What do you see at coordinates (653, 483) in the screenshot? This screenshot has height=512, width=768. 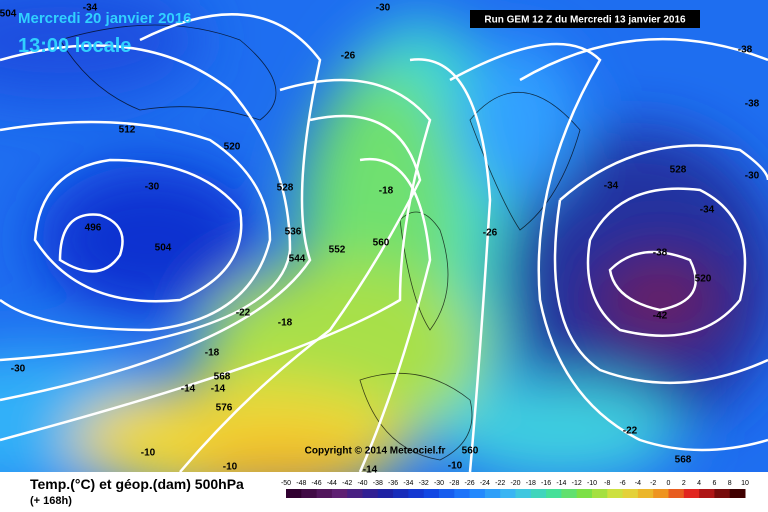 I see `colorbar-tick-label: -2` at bounding box center [653, 483].